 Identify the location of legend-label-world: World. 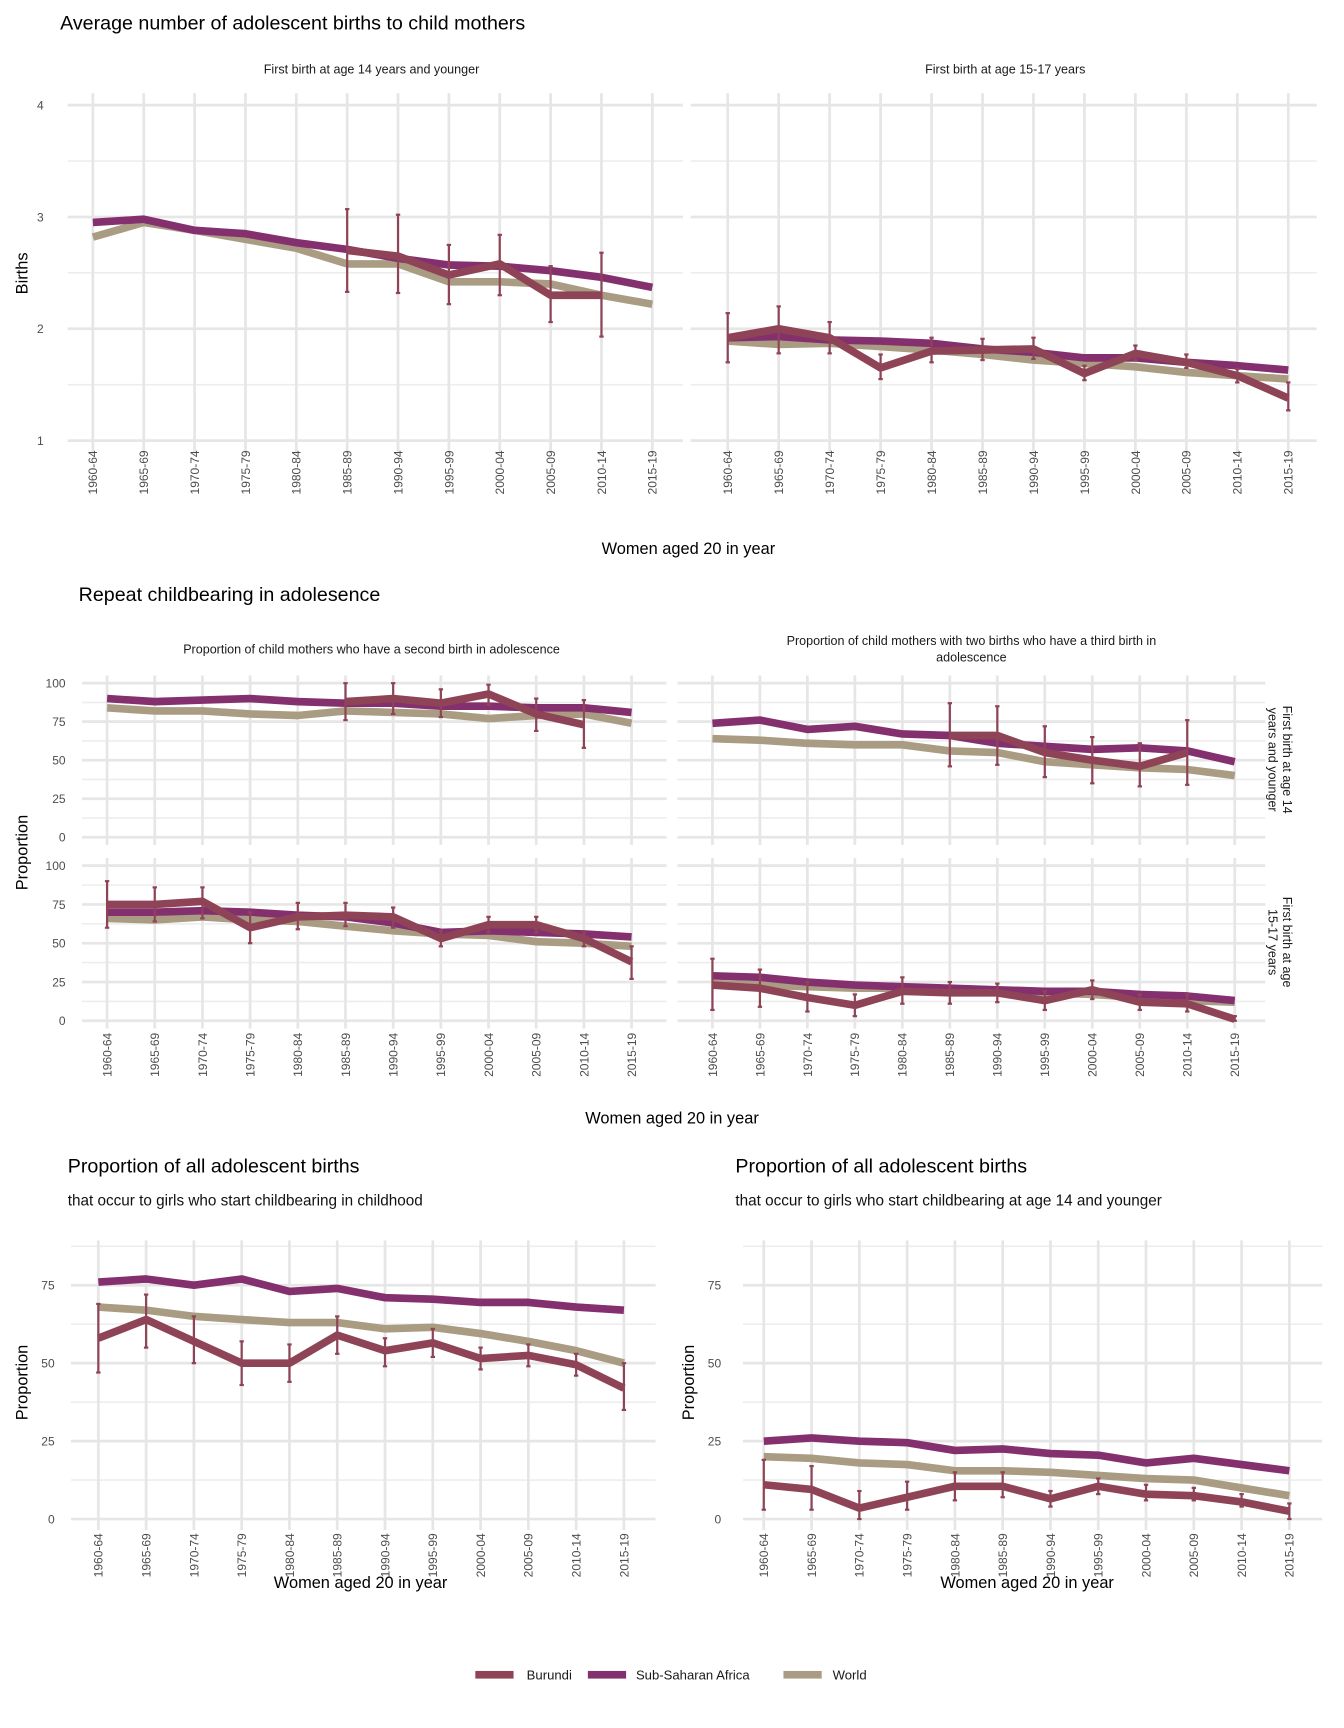
(850, 1675).